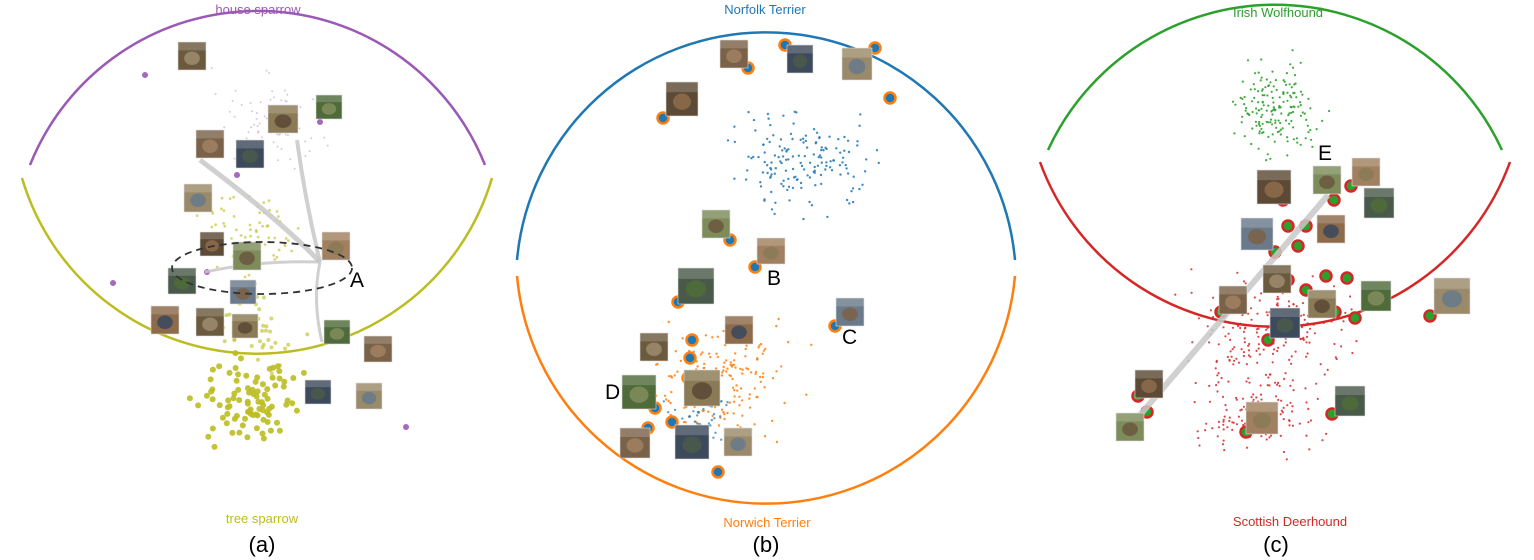 The width and height of the screenshot is (1534, 560). I want to click on marker-B: B, so click(774, 278).